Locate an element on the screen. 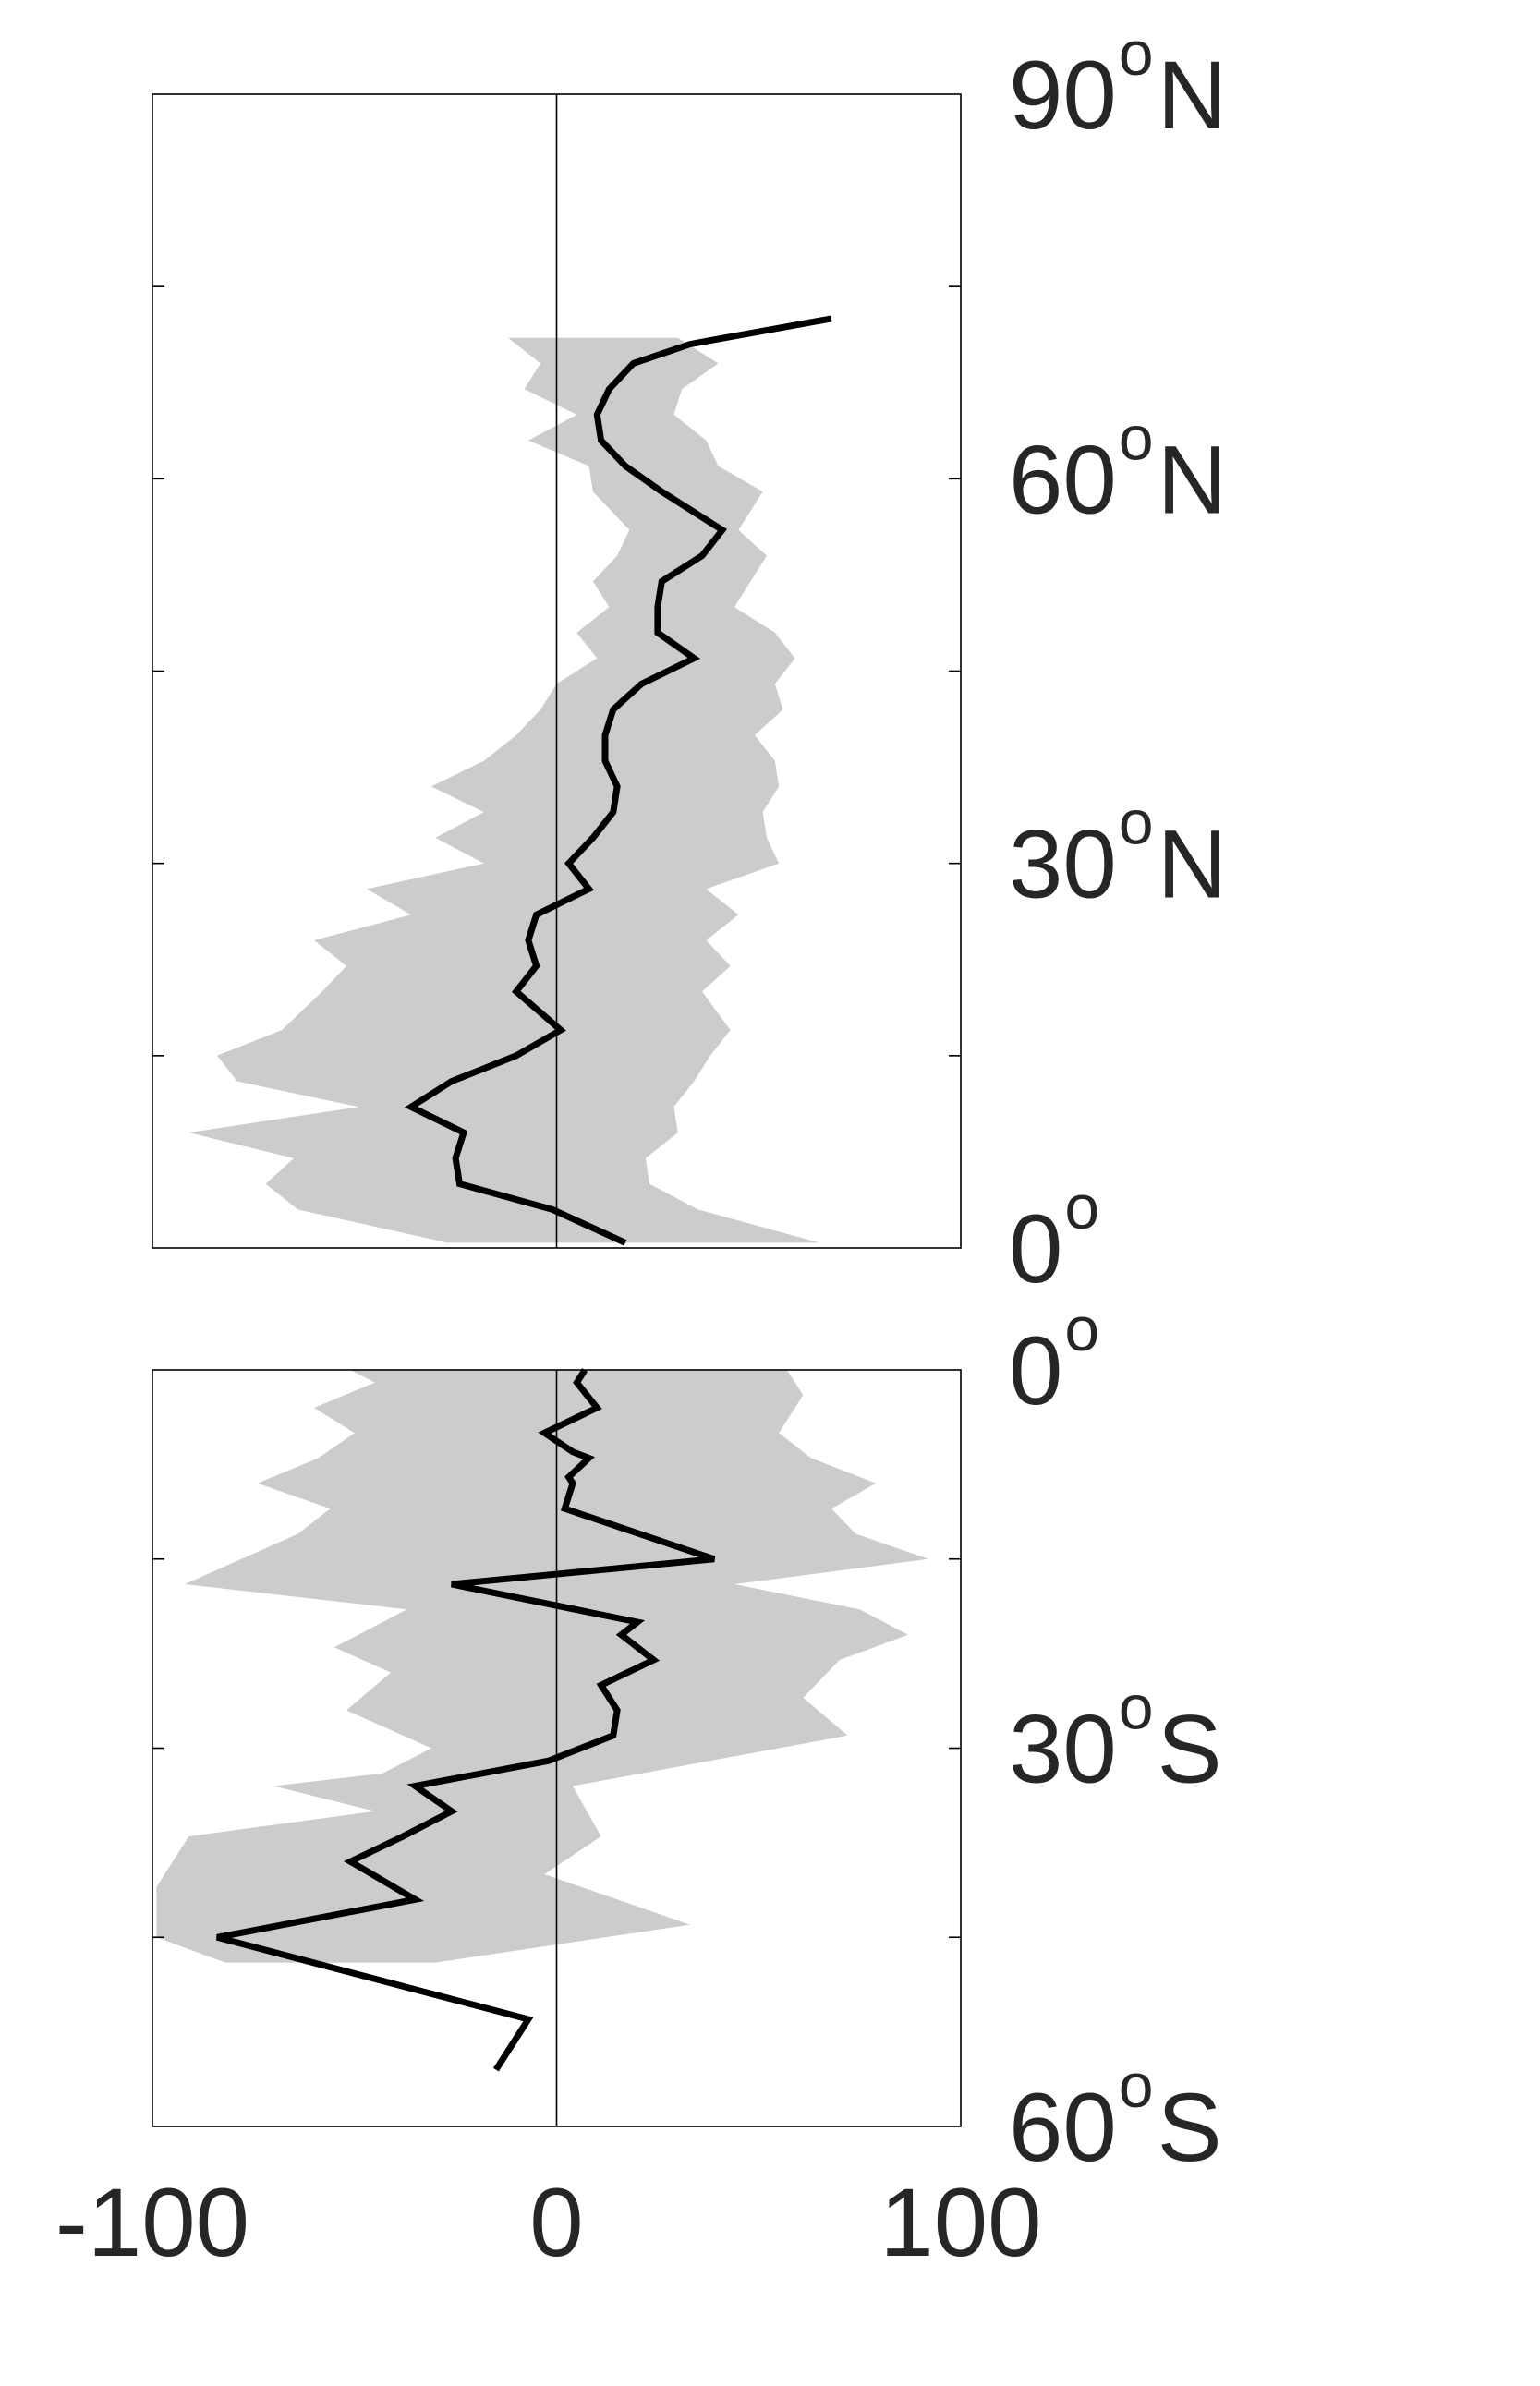 The image size is (1540, 2386). x-tick-label: 0 is located at coordinates (556, 2223).